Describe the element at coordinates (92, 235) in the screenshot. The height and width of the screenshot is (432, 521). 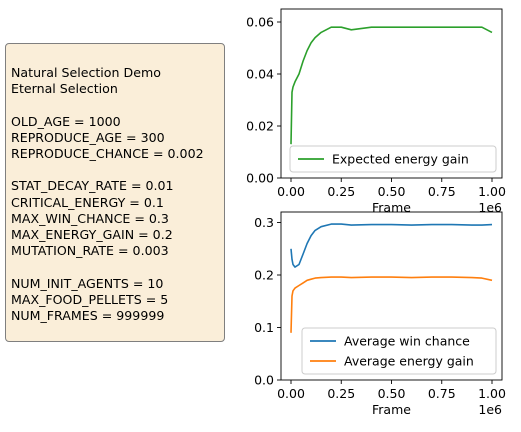
I see `parameter-line: MAX_ENERGY_GAIN = 0.2` at that location.